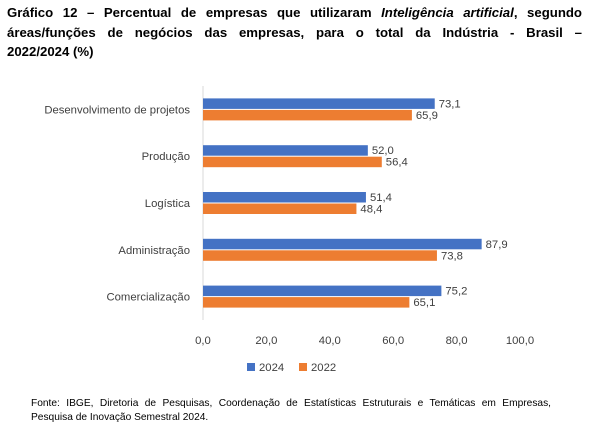  Describe the element at coordinates (303, 367) in the screenshot. I see `legend-swatch-2022` at that location.